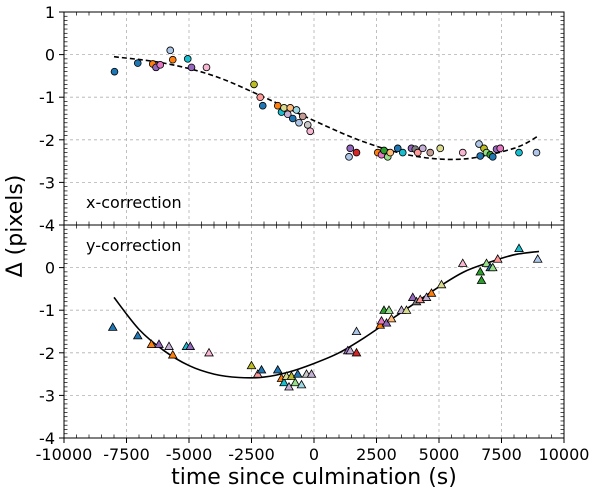 This screenshot has width=595, height=489. I want to click on x-axis-label: time since culmination (s), so click(314, 477).